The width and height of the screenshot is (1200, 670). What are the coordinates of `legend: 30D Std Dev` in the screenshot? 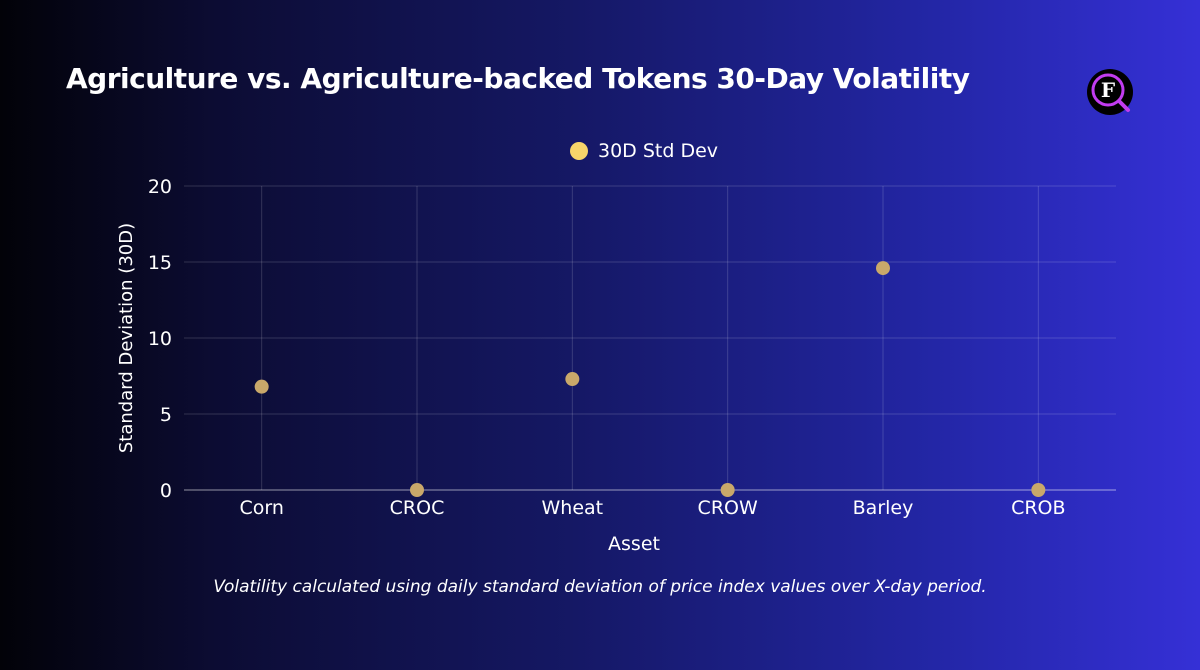 It's located at (644, 151).